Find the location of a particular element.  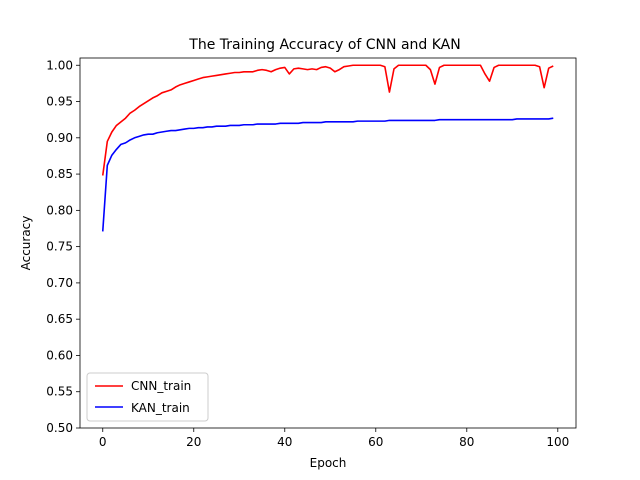

legend-box is located at coordinates (147, 397).